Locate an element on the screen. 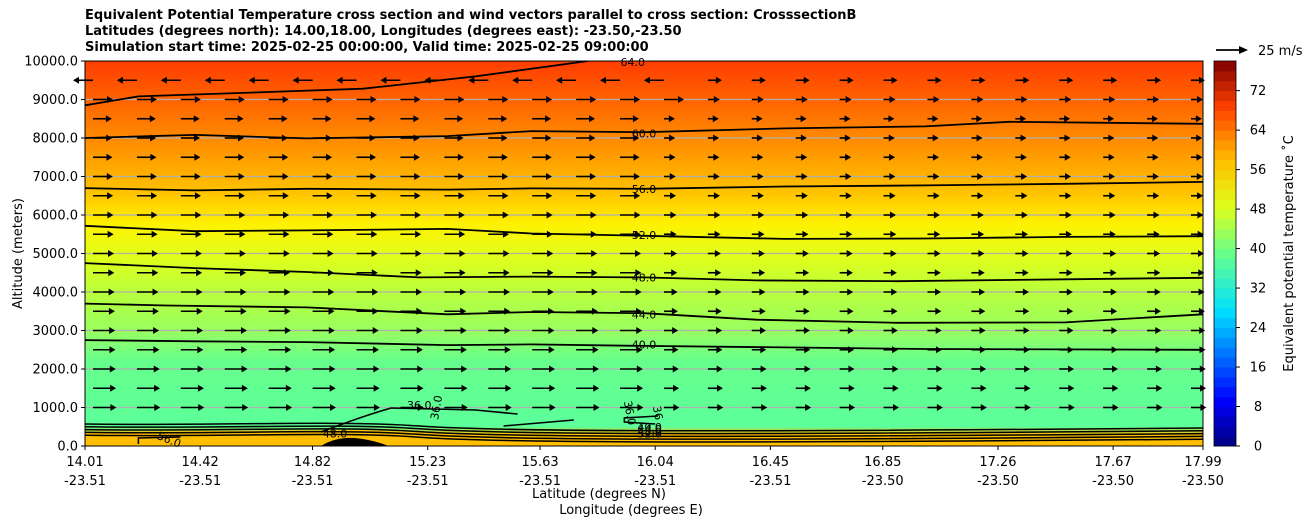 The height and width of the screenshot is (526, 1308). quiver-key-label: 25 m/s is located at coordinates (1280, 51).